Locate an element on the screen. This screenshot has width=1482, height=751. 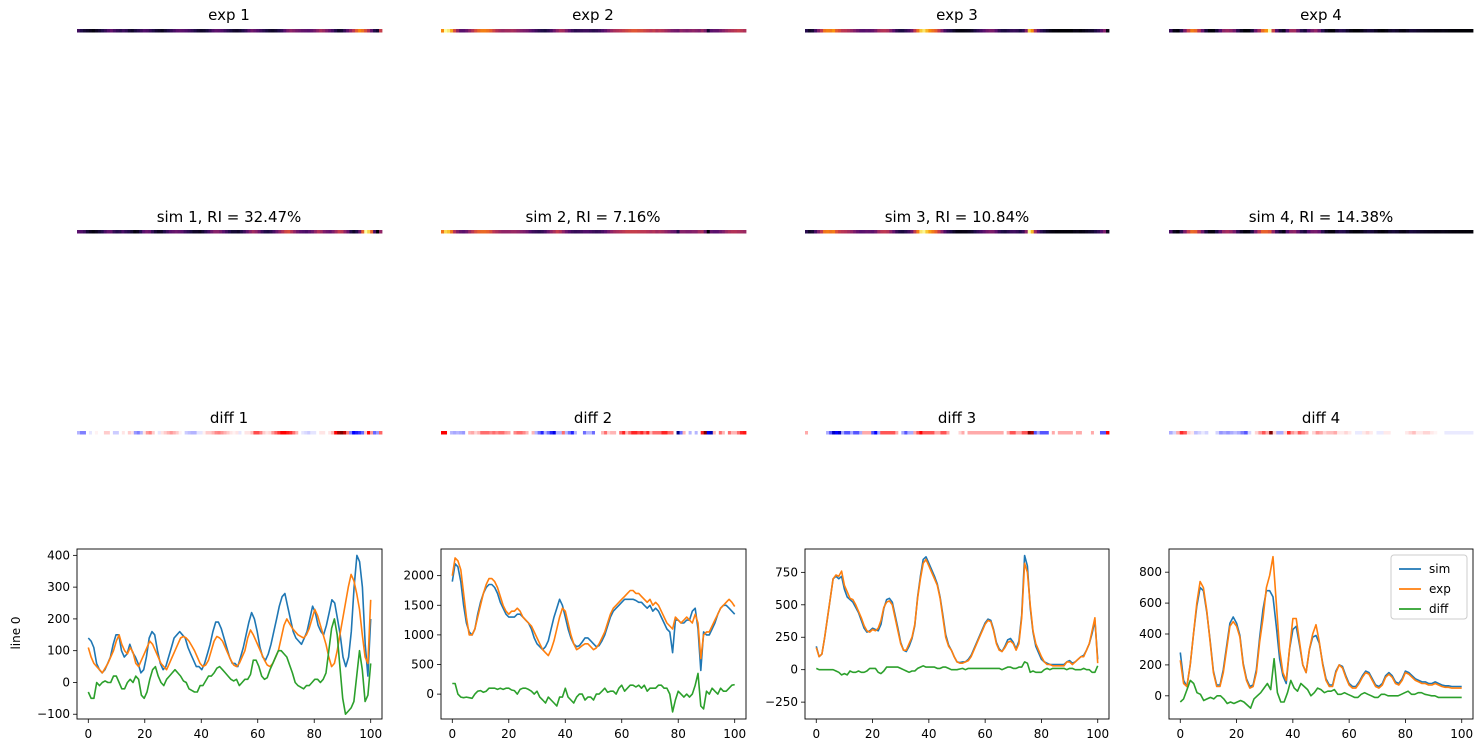
line-plot-3: 0 20 40 60 80 100 −250 0 250 500 750 is located at coordinates (937, 644).